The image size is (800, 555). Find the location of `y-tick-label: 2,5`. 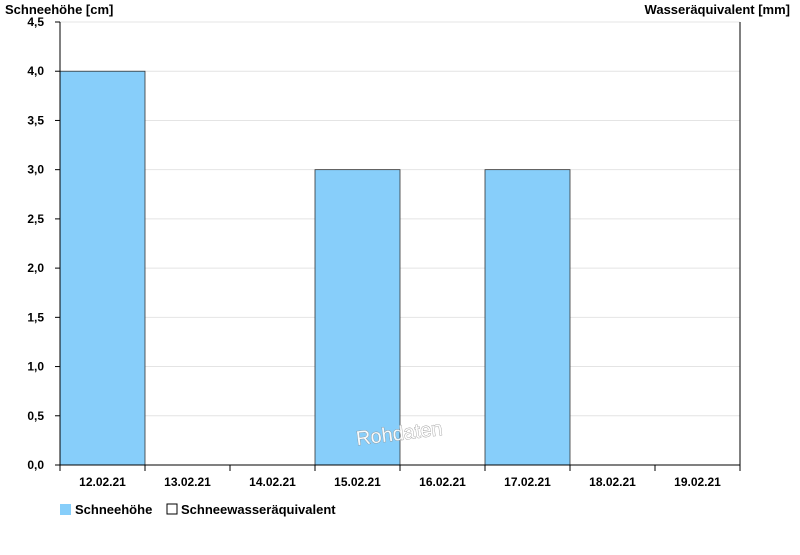

y-tick-label: 2,5 is located at coordinates (35, 219).